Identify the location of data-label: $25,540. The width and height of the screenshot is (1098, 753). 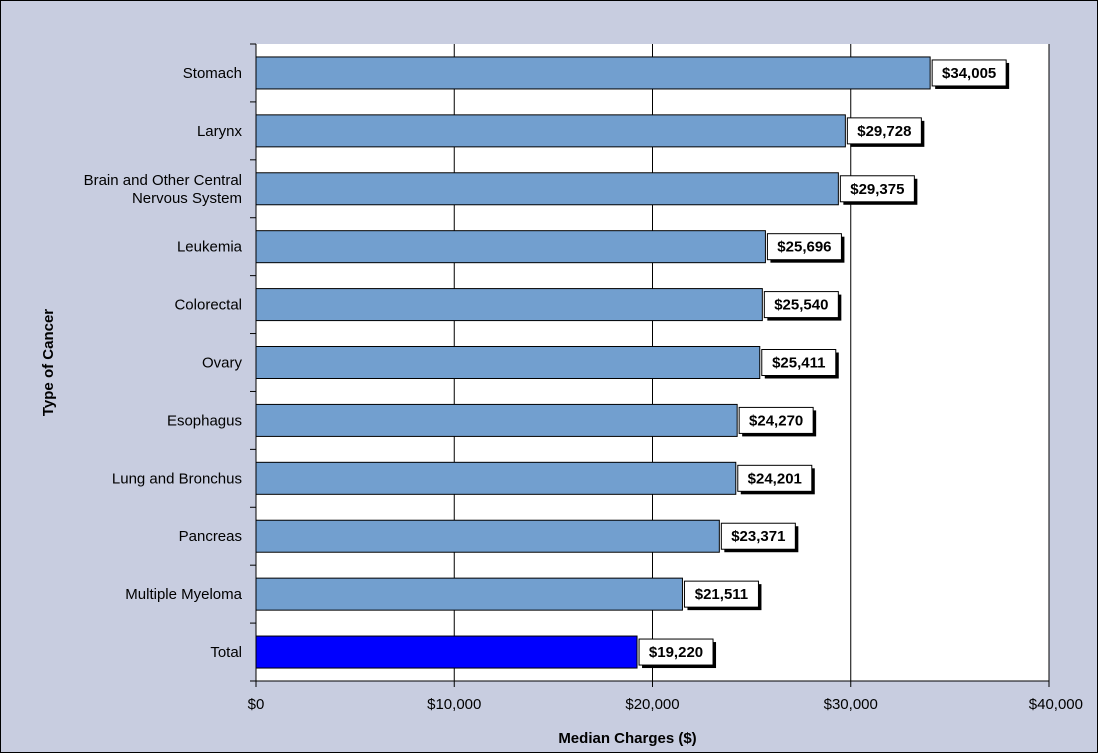
(801, 305).